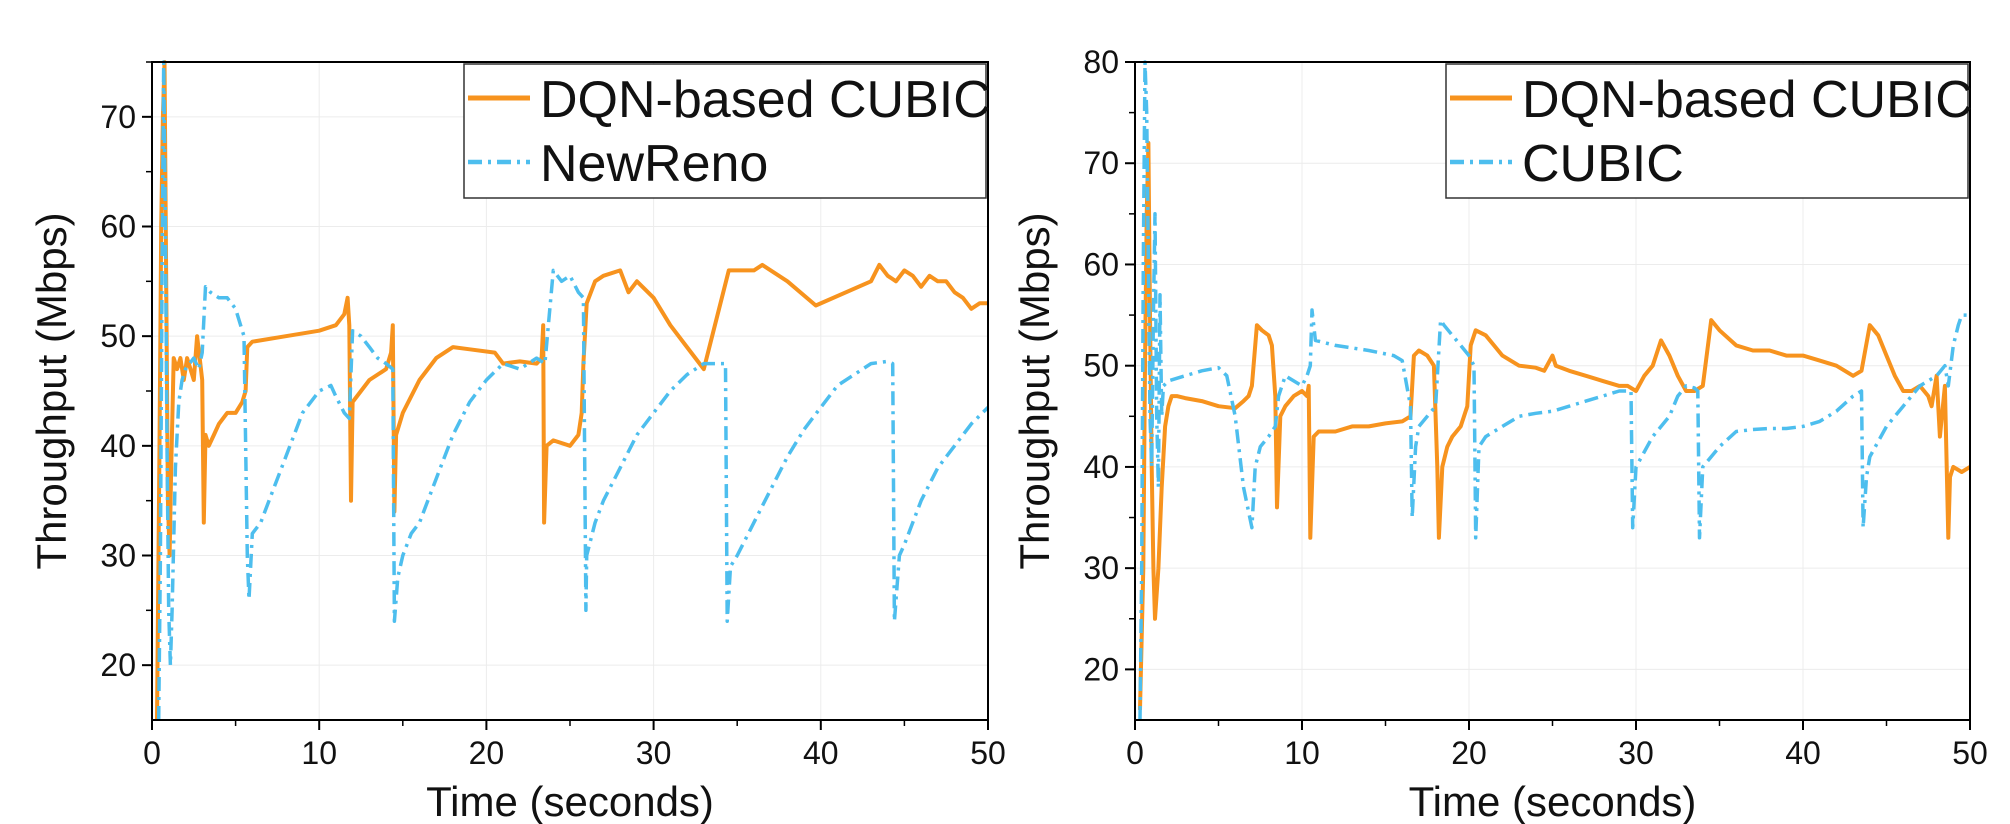  I want to click on legend: DQN-based CUBIC CUBIC, so click(1709, 131).